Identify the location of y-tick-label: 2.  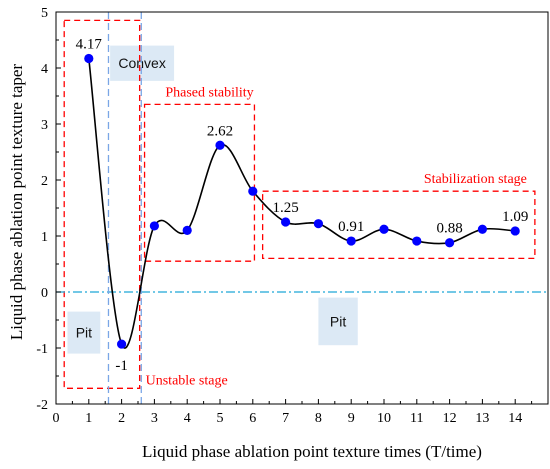
(44, 181).